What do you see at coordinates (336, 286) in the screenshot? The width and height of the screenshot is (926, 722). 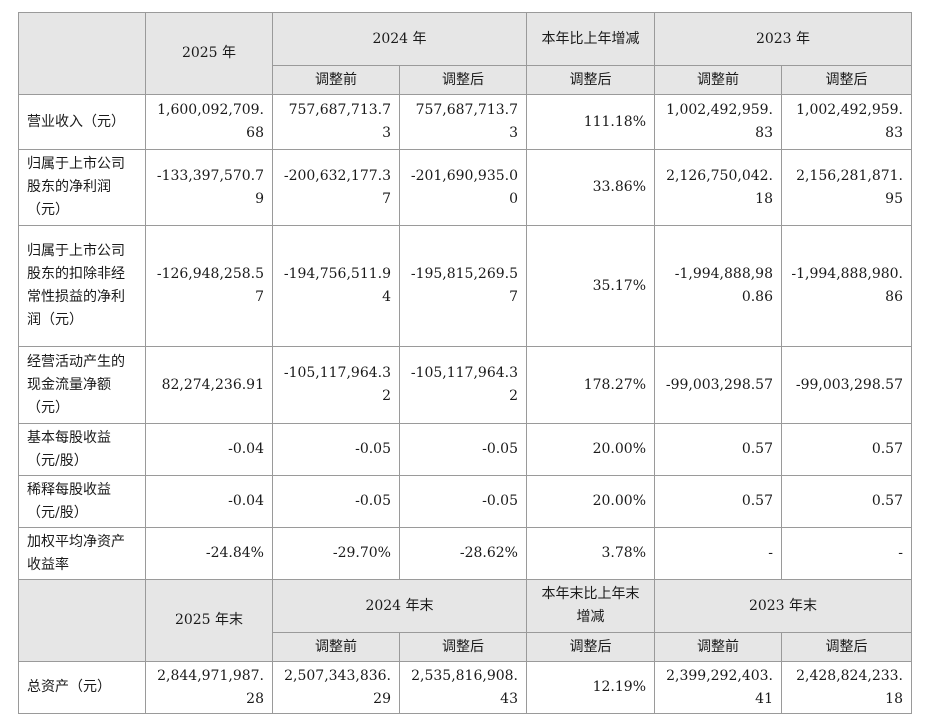 I see `cell-2024-before: -194,756,511.94` at bounding box center [336, 286].